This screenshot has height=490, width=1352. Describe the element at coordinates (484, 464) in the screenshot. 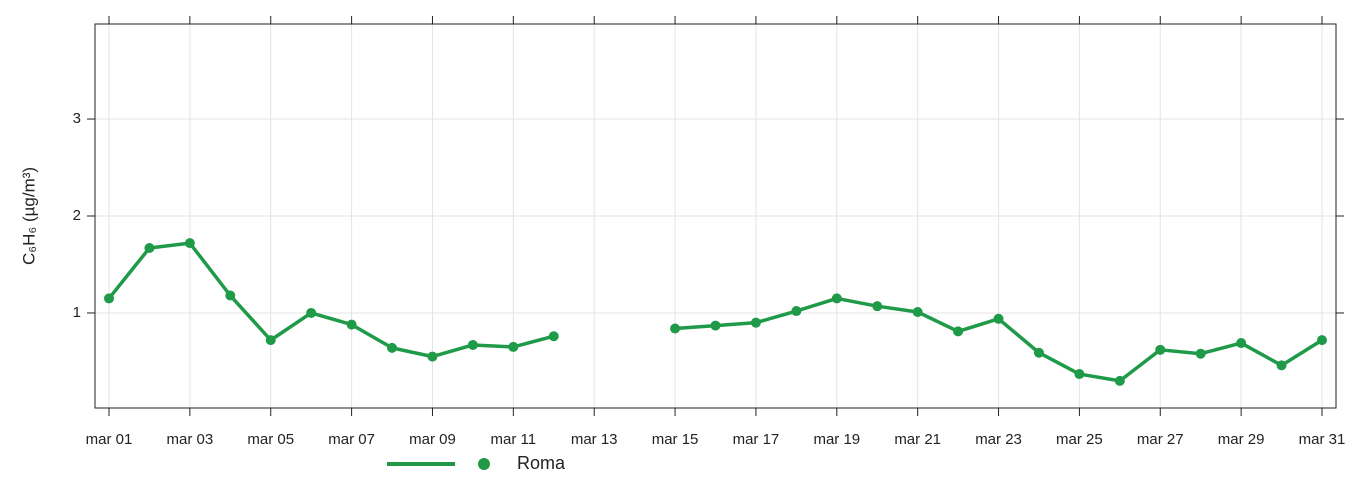

I see `legend-marker` at that location.